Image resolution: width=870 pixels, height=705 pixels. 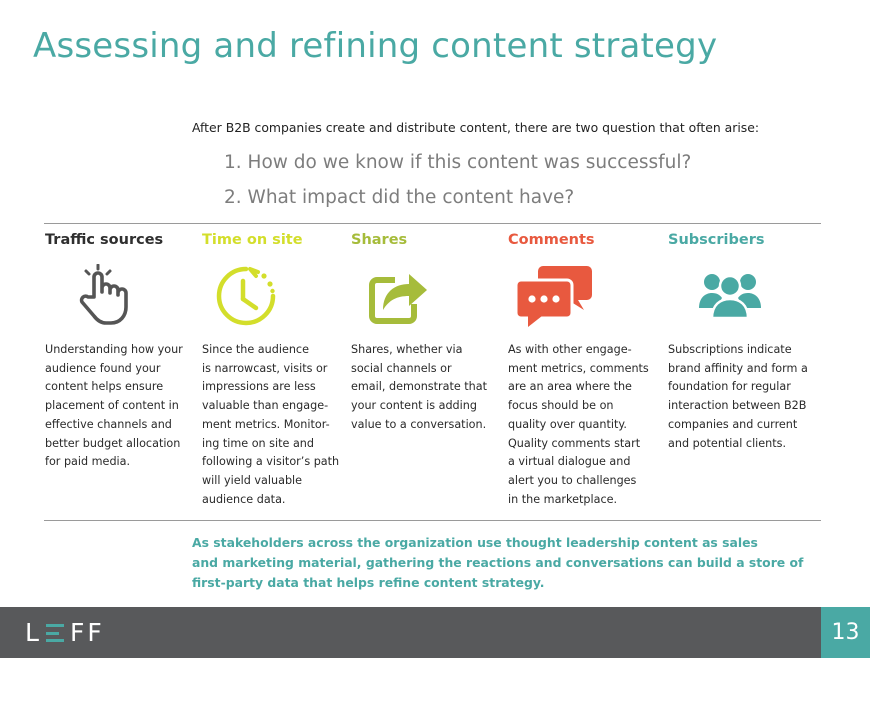 I want to click on column-heading: Time on site, so click(x=252, y=240).